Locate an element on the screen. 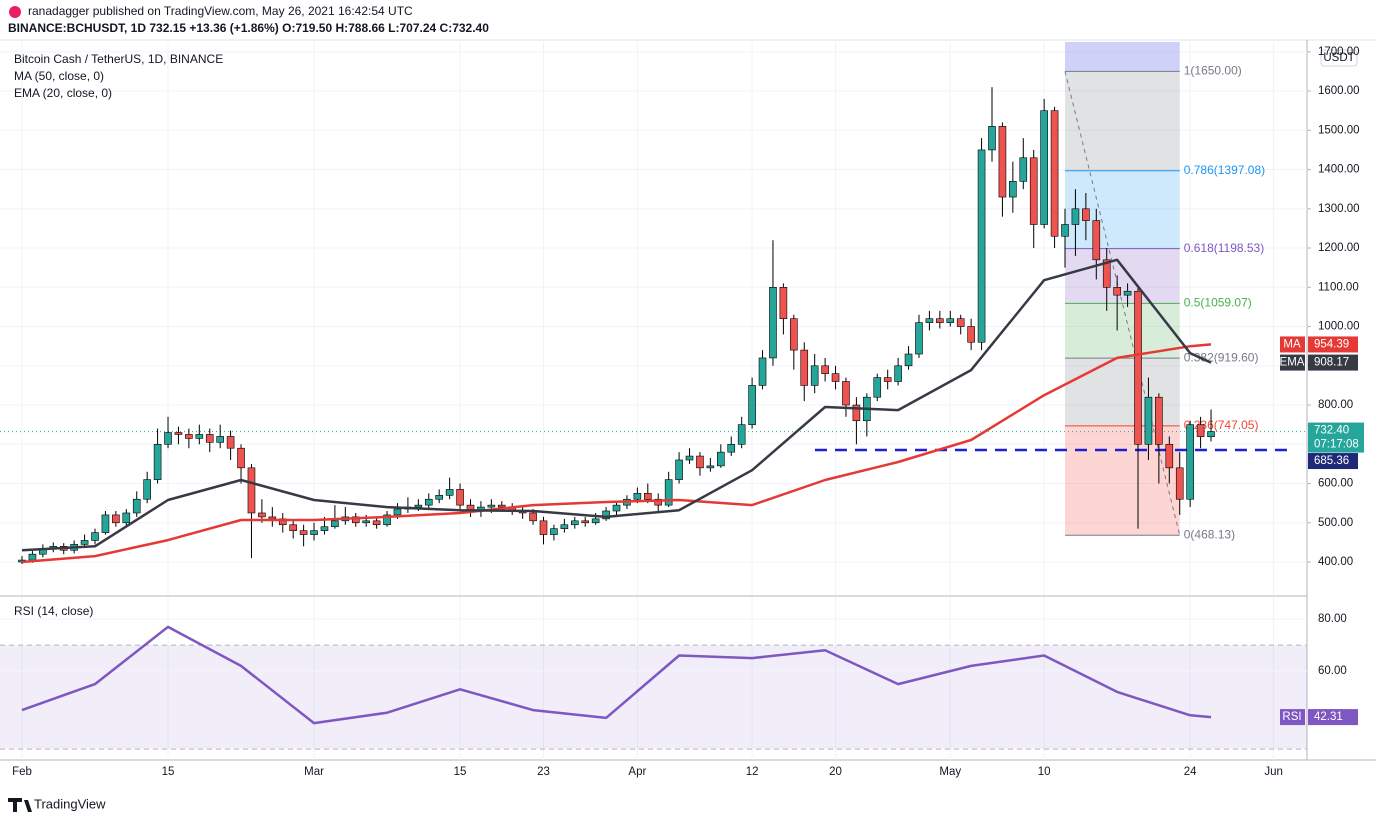  avatar is located at coordinates (15, 12).